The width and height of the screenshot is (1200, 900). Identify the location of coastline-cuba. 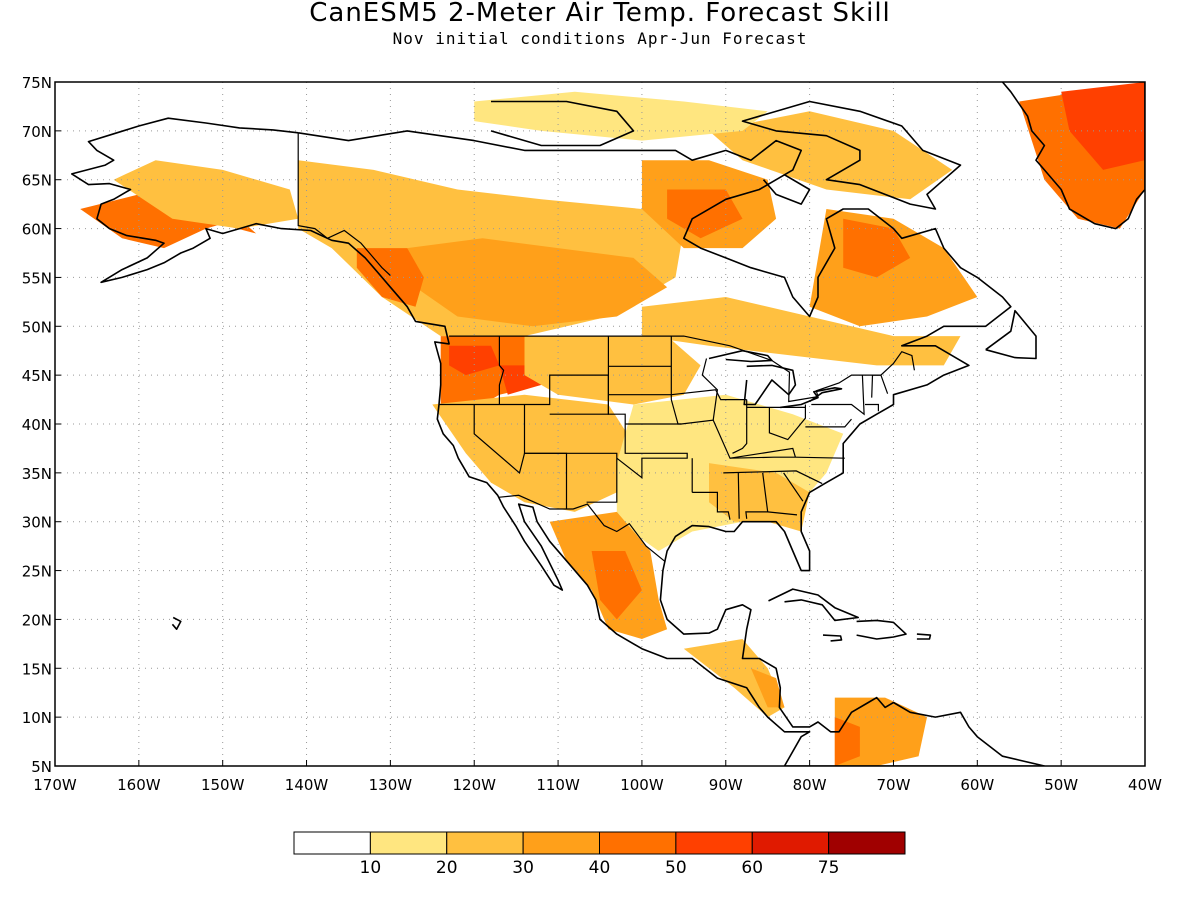
(814, 605).